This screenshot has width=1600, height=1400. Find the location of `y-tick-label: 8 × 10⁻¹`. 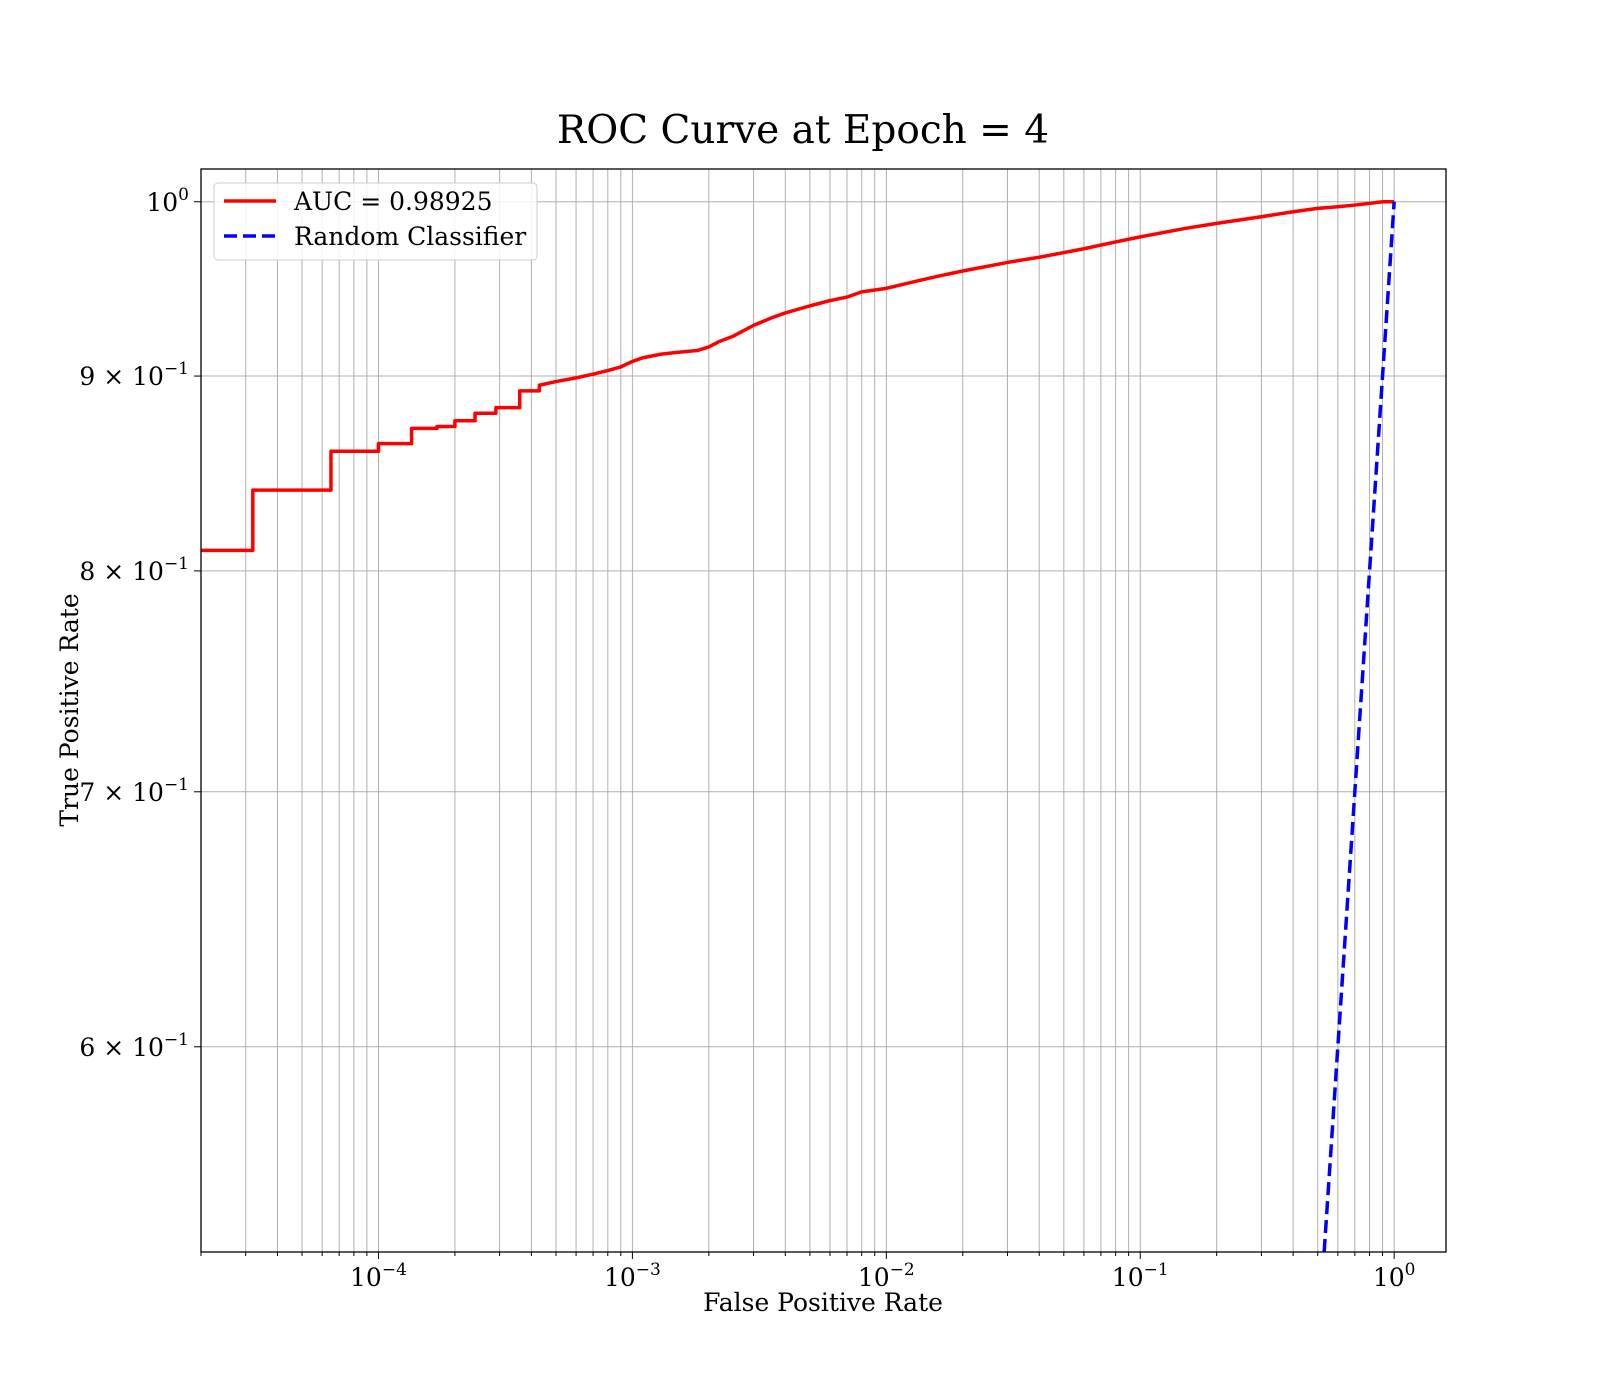

y-tick-label: 8 × 10⁻¹ is located at coordinates (134, 570).